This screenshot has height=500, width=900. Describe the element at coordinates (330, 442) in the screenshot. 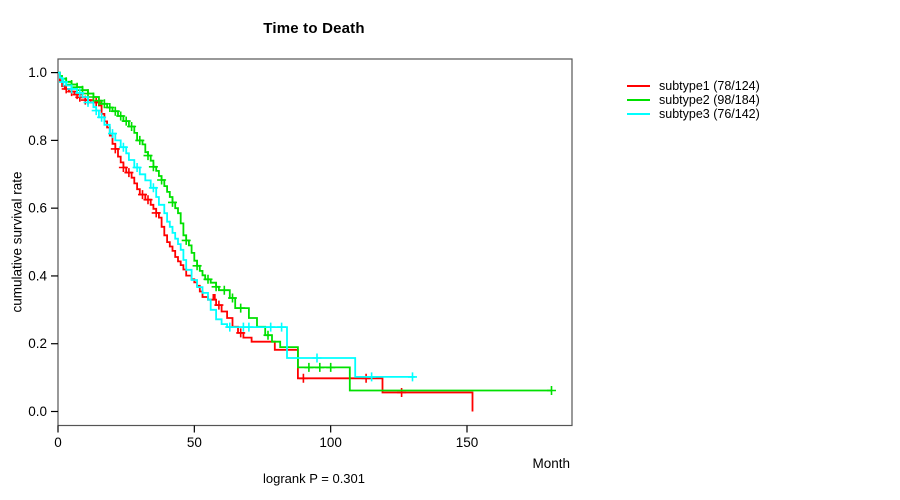

I see `x-tick-label: 100` at that location.